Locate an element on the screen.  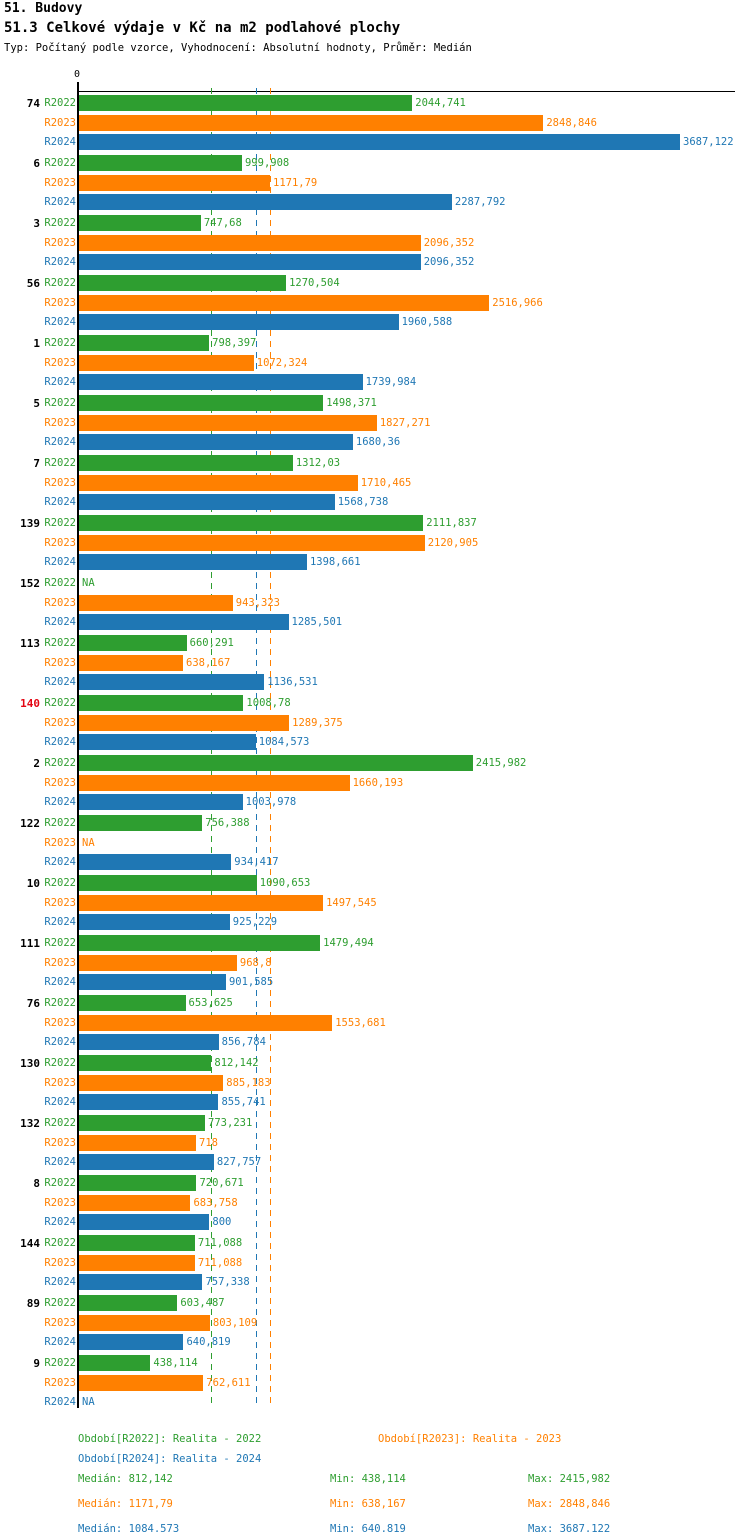
stat-max: Max: 3687,122 is located at coordinates (569, 1527).